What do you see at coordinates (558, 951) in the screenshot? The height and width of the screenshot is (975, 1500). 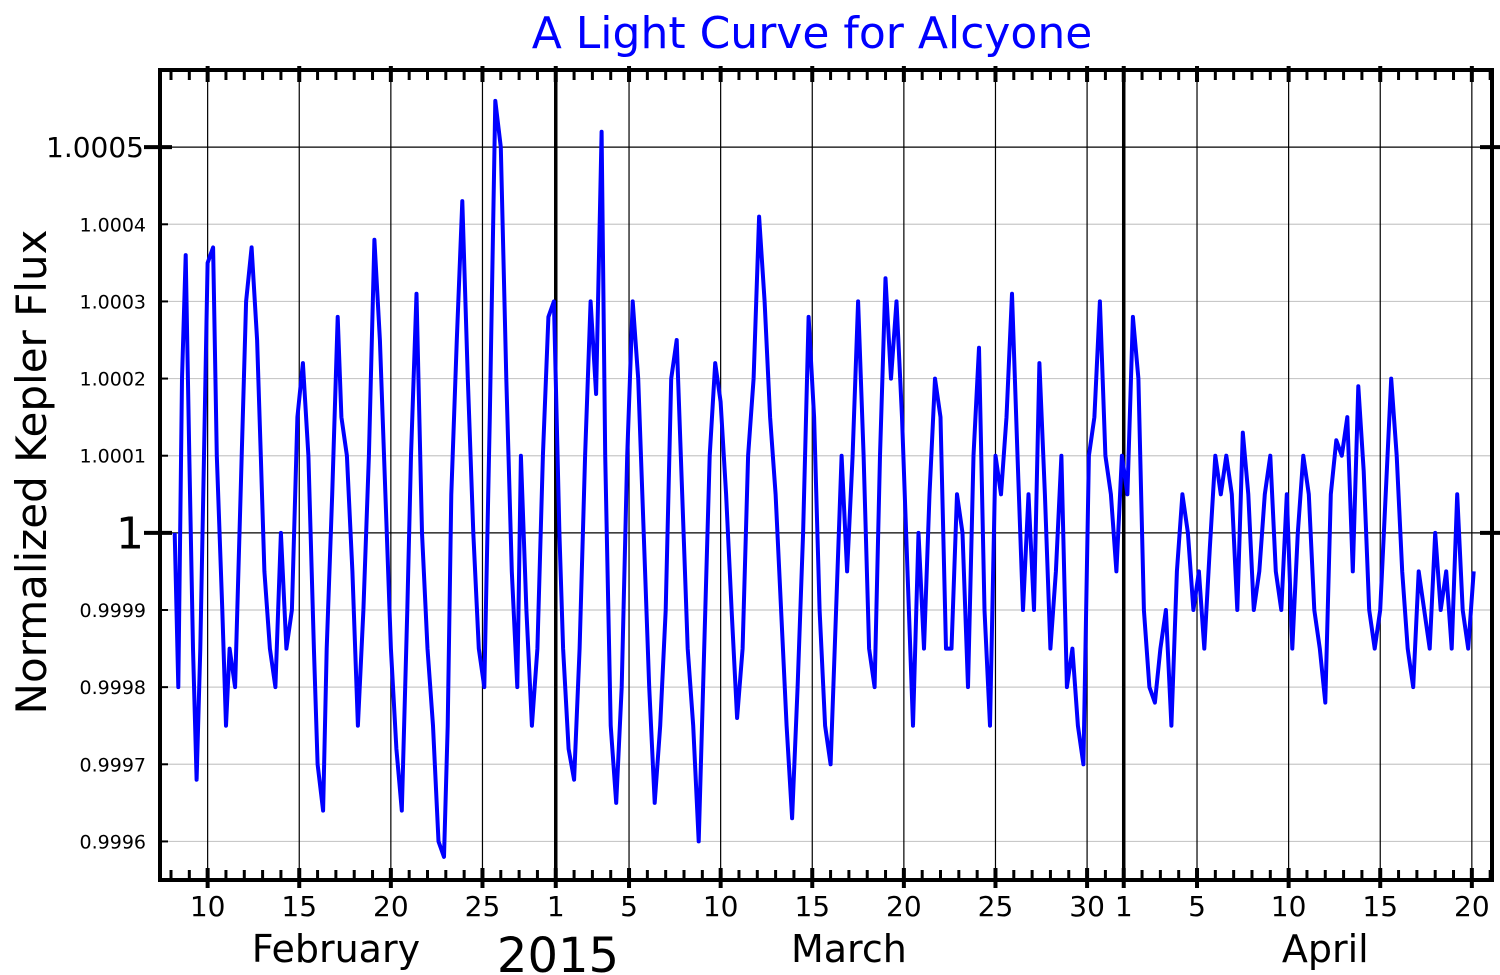 I see `year-label: 2015` at bounding box center [558, 951].